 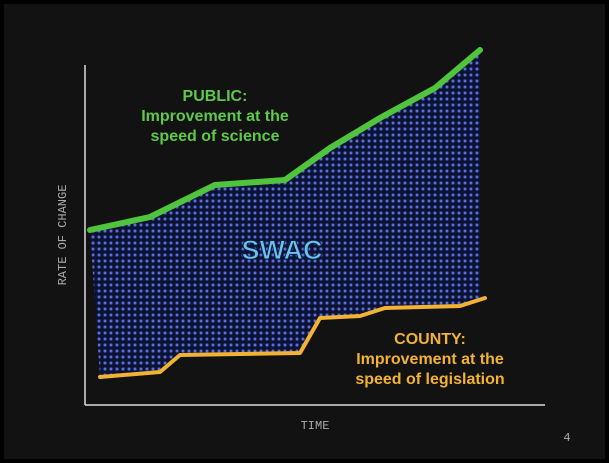 I want to click on public-text: Improvement at the, so click(x=215, y=116).